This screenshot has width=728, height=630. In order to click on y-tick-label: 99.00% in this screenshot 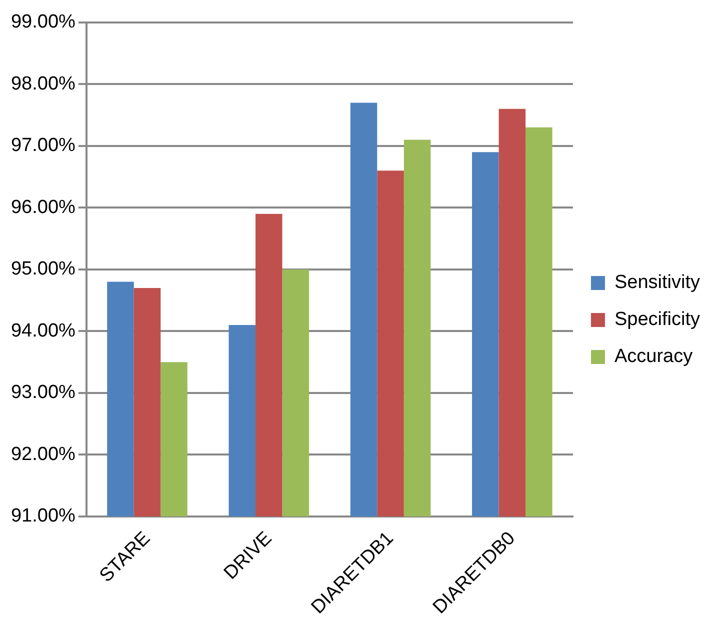, I will do `click(43, 22)`.